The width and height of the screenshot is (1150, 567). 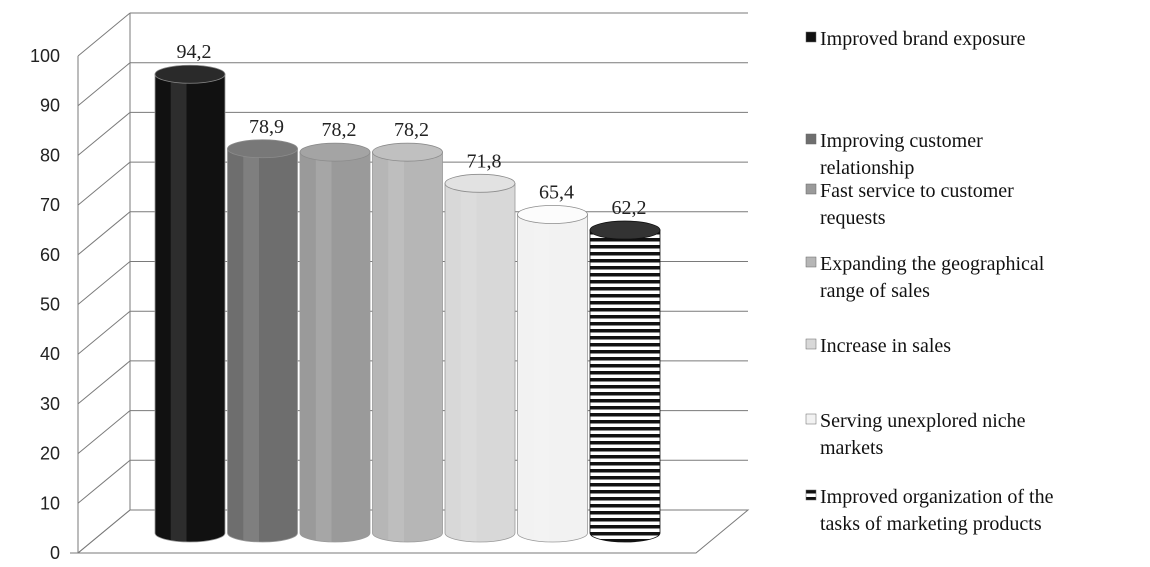 I want to click on data-label: 62,2, so click(x=629, y=208).